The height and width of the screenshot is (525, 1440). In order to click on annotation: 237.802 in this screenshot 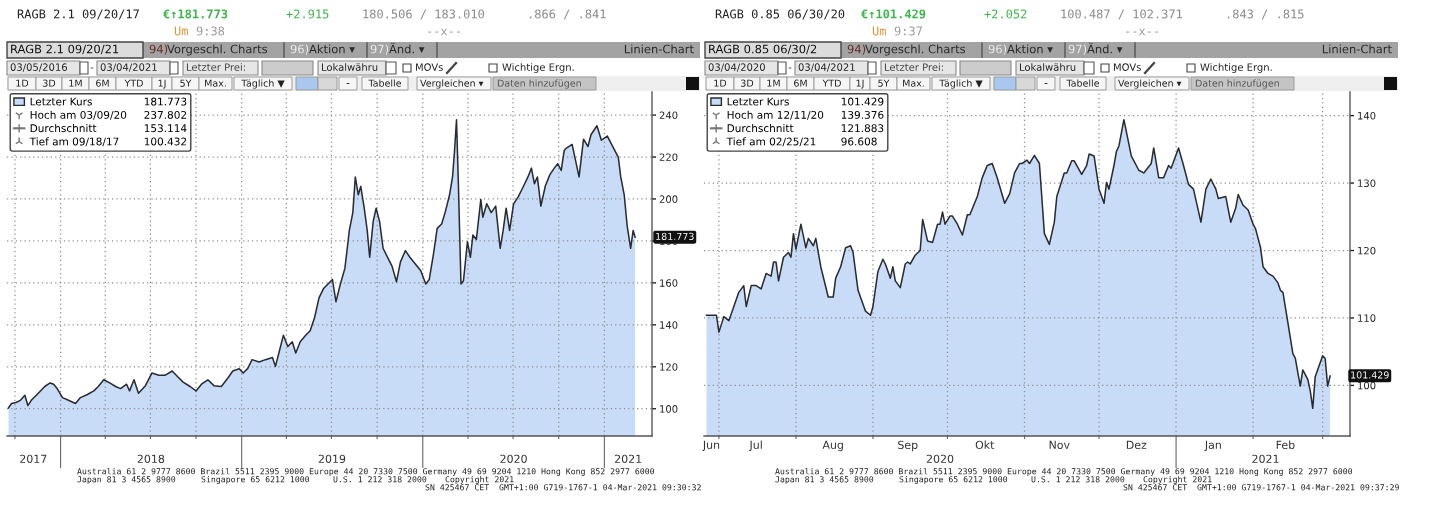, I will do `click(165, 114)`.